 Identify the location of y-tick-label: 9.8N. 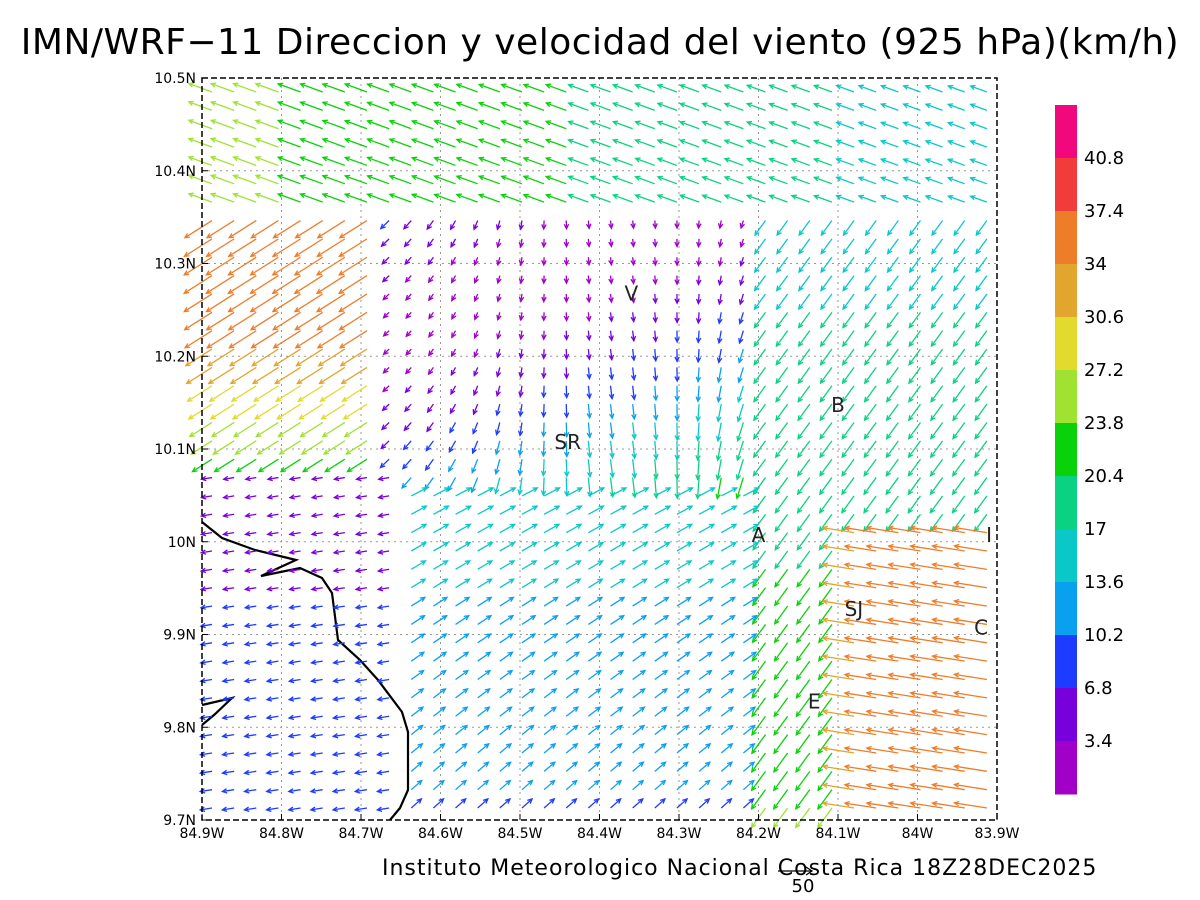
(179, 728).